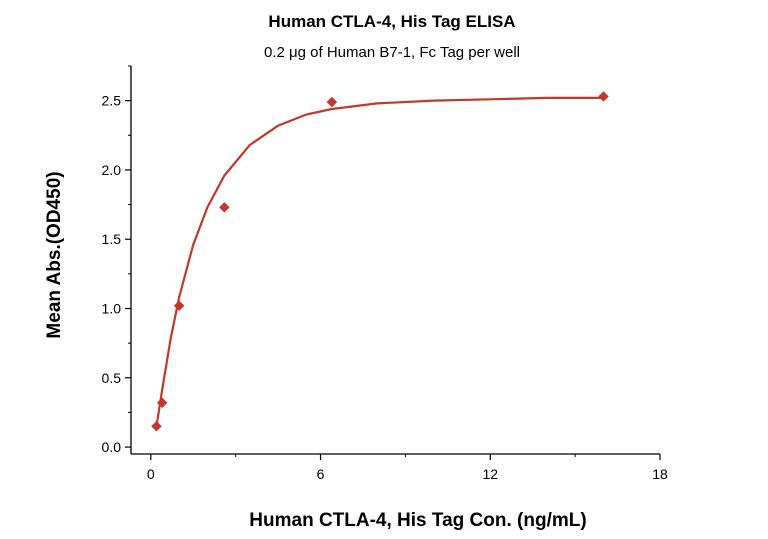 The image size is (768, 539). Describe the element at coordinates (112, 378) in the screenshot. I see `y-tick-label: 0.5` at that location.